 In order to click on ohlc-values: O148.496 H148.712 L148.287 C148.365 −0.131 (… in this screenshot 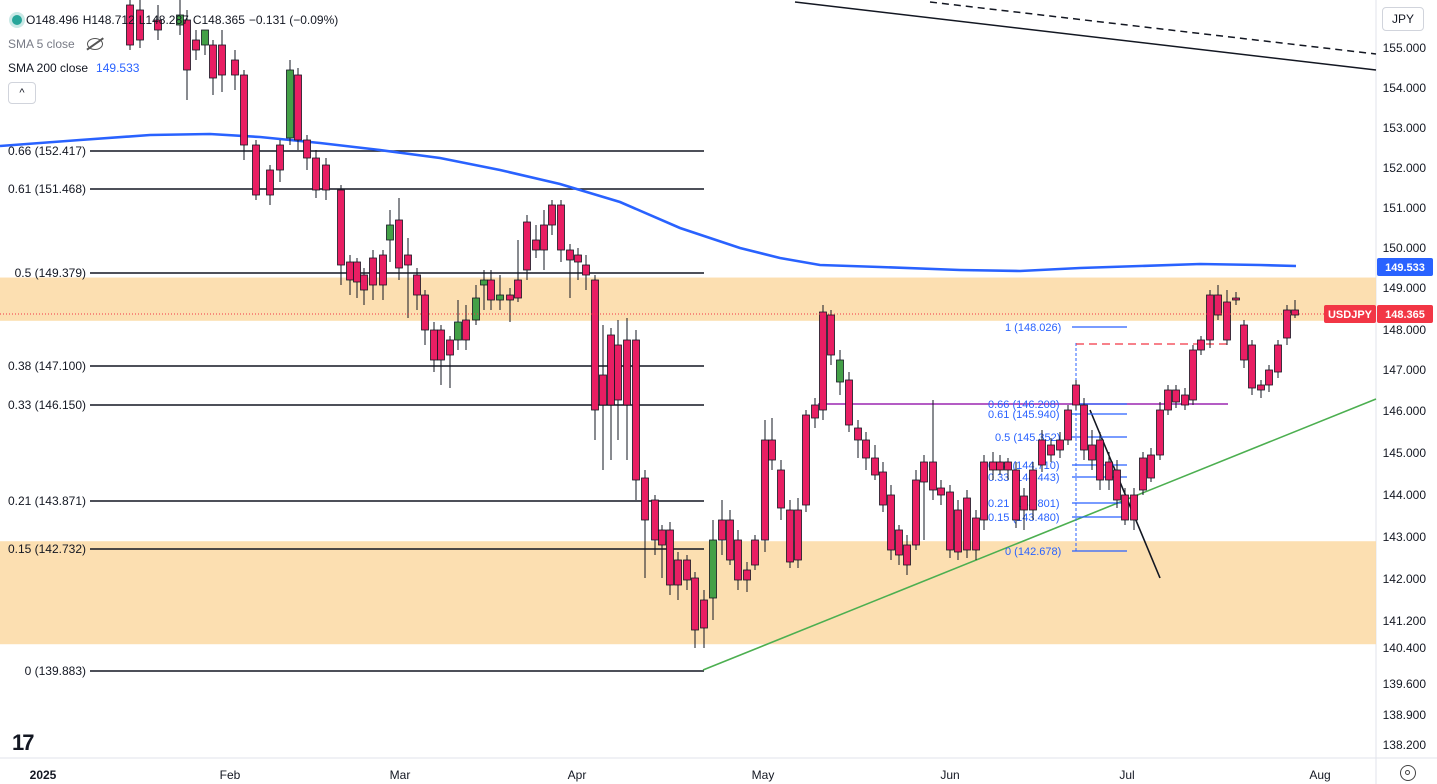, I will do `click(184, 20)`.